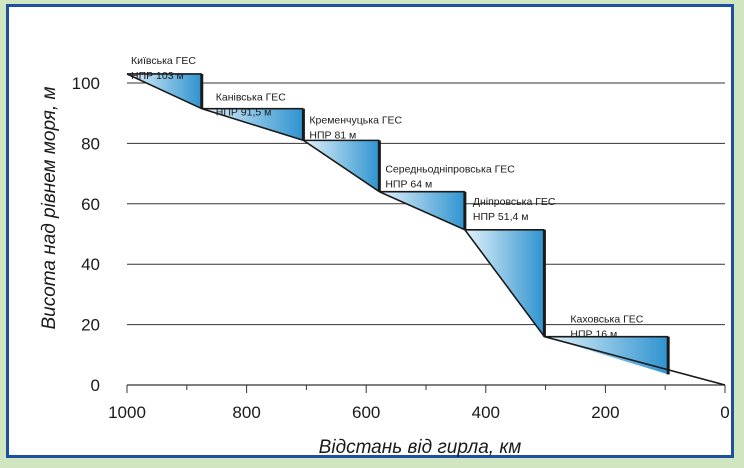 The image size is (744, 468). What do you see at coordinates (514, 202) in the screenshot?
I see `dam-name-label: Дніпровська ГЕС` at bounding box center [514, 202].